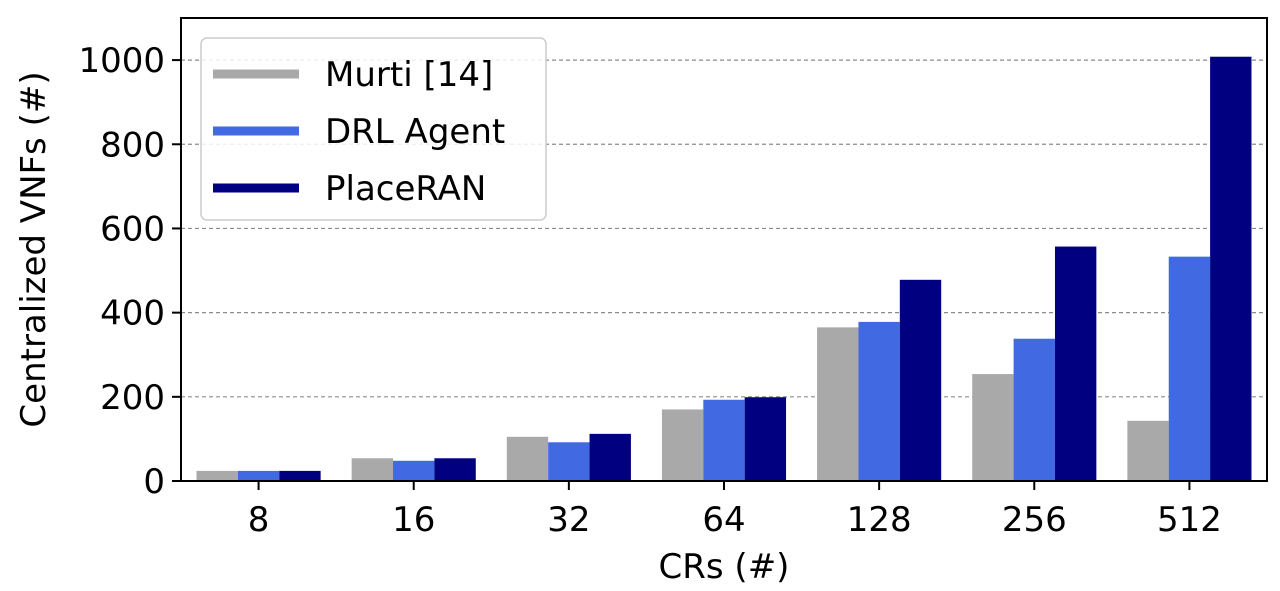  What do you see at coordinates (259, 520) in the screenshot?
I see `x-tick-label: 8` at bounding box center [259, 520].